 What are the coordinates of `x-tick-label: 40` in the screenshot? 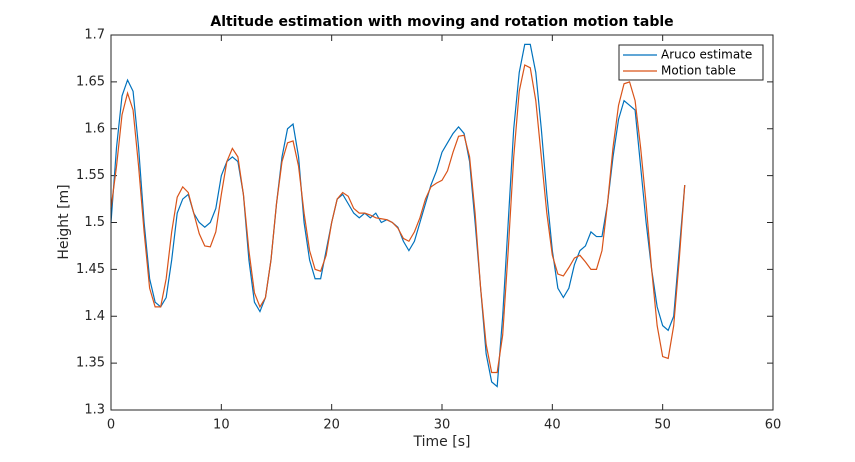 It's located at (552, 425).